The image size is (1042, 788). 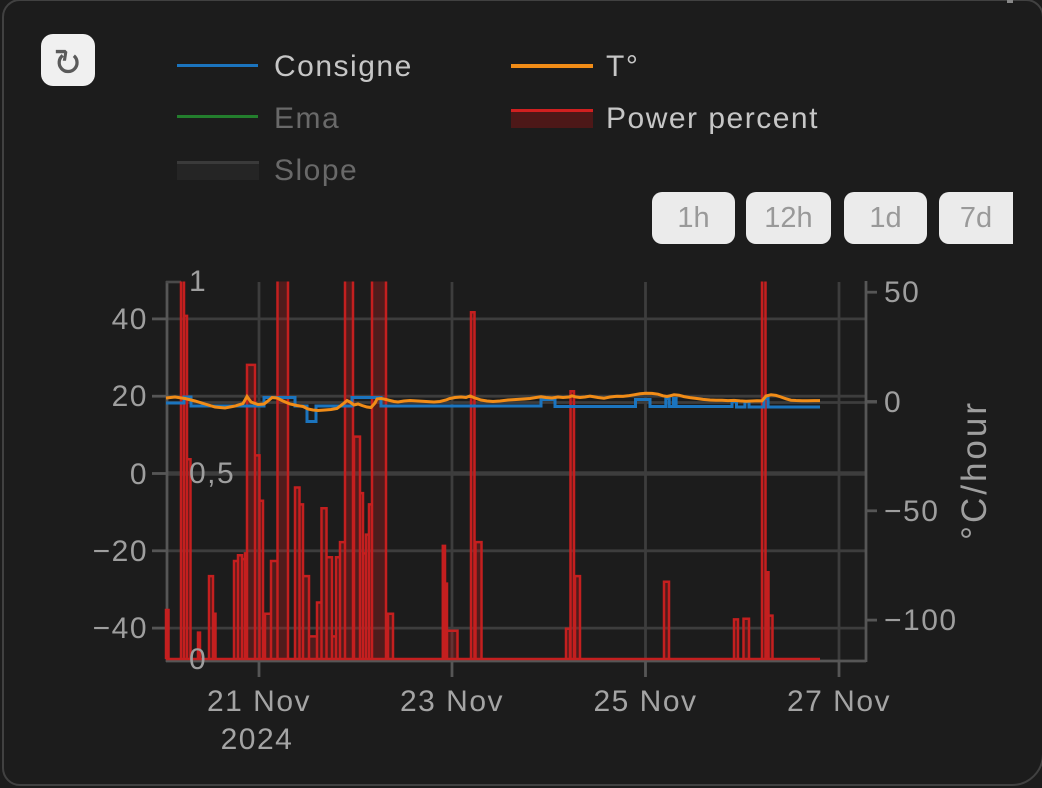 What do you see at coordinates (921, 620) in the screenshot?
I see `svg-text: −100` at bounding box center [921, 620].